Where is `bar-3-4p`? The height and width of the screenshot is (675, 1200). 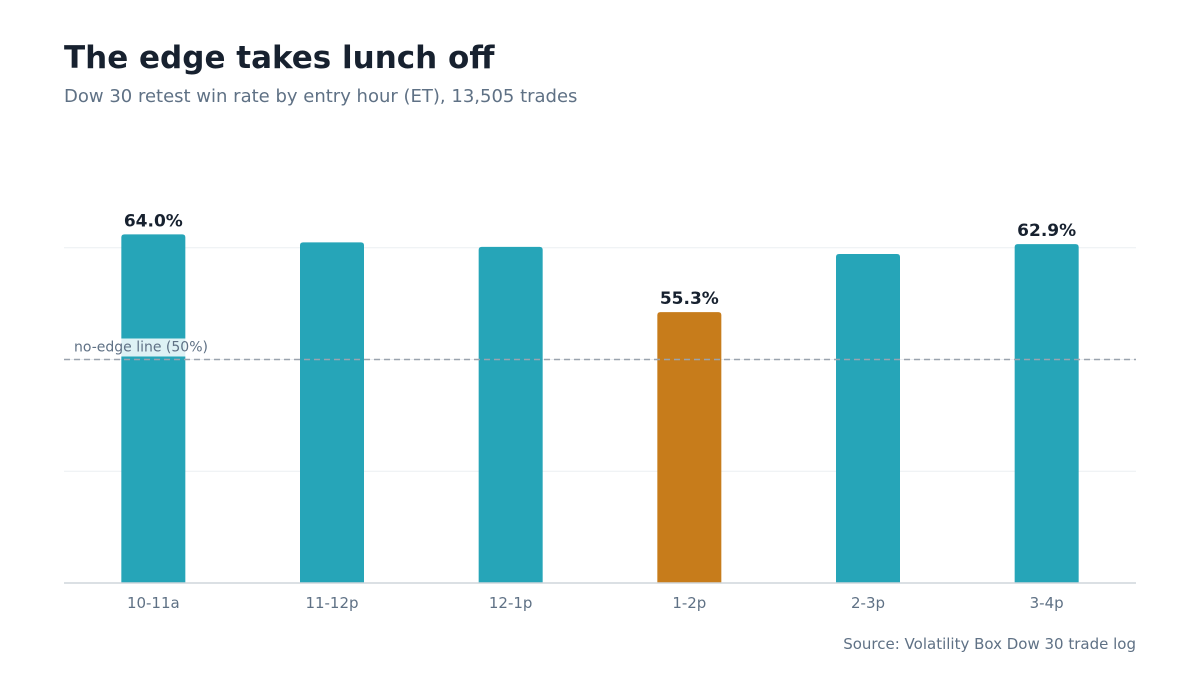 bar-3-4p is located at coordinates (1046, 413).